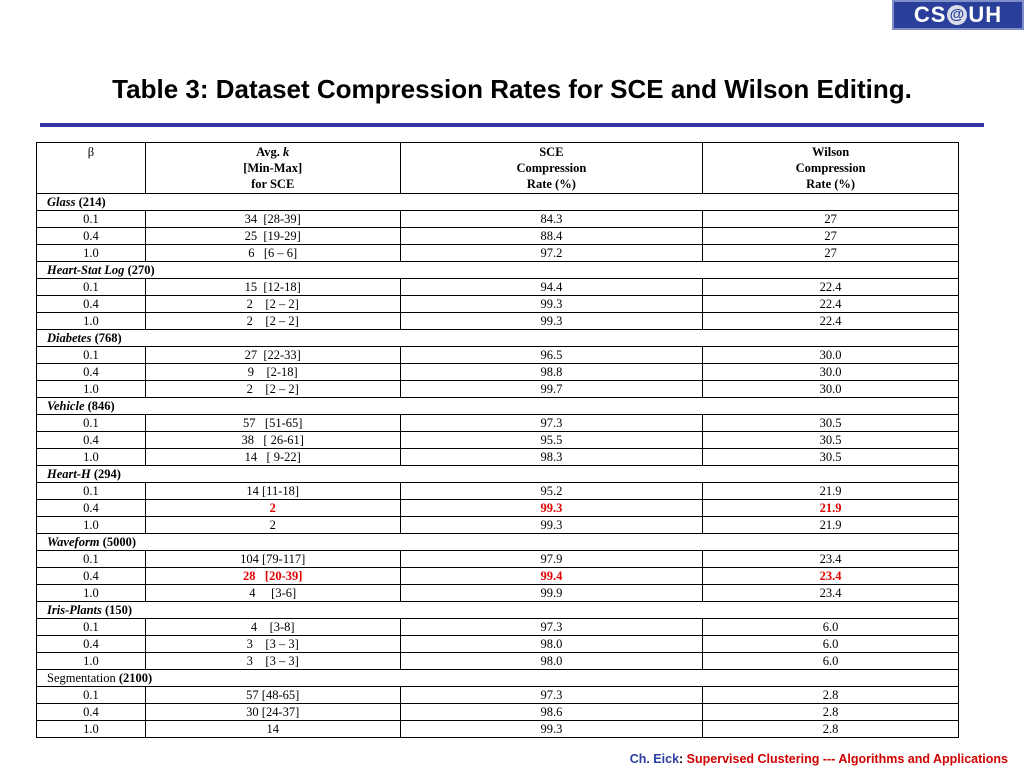 Image resolution: width=1024 pixels, height=768 pixels. Describe the element at coordinates (273, 184) in the screenshot. I see `header-avg-k-line3: for SCE` at that location.